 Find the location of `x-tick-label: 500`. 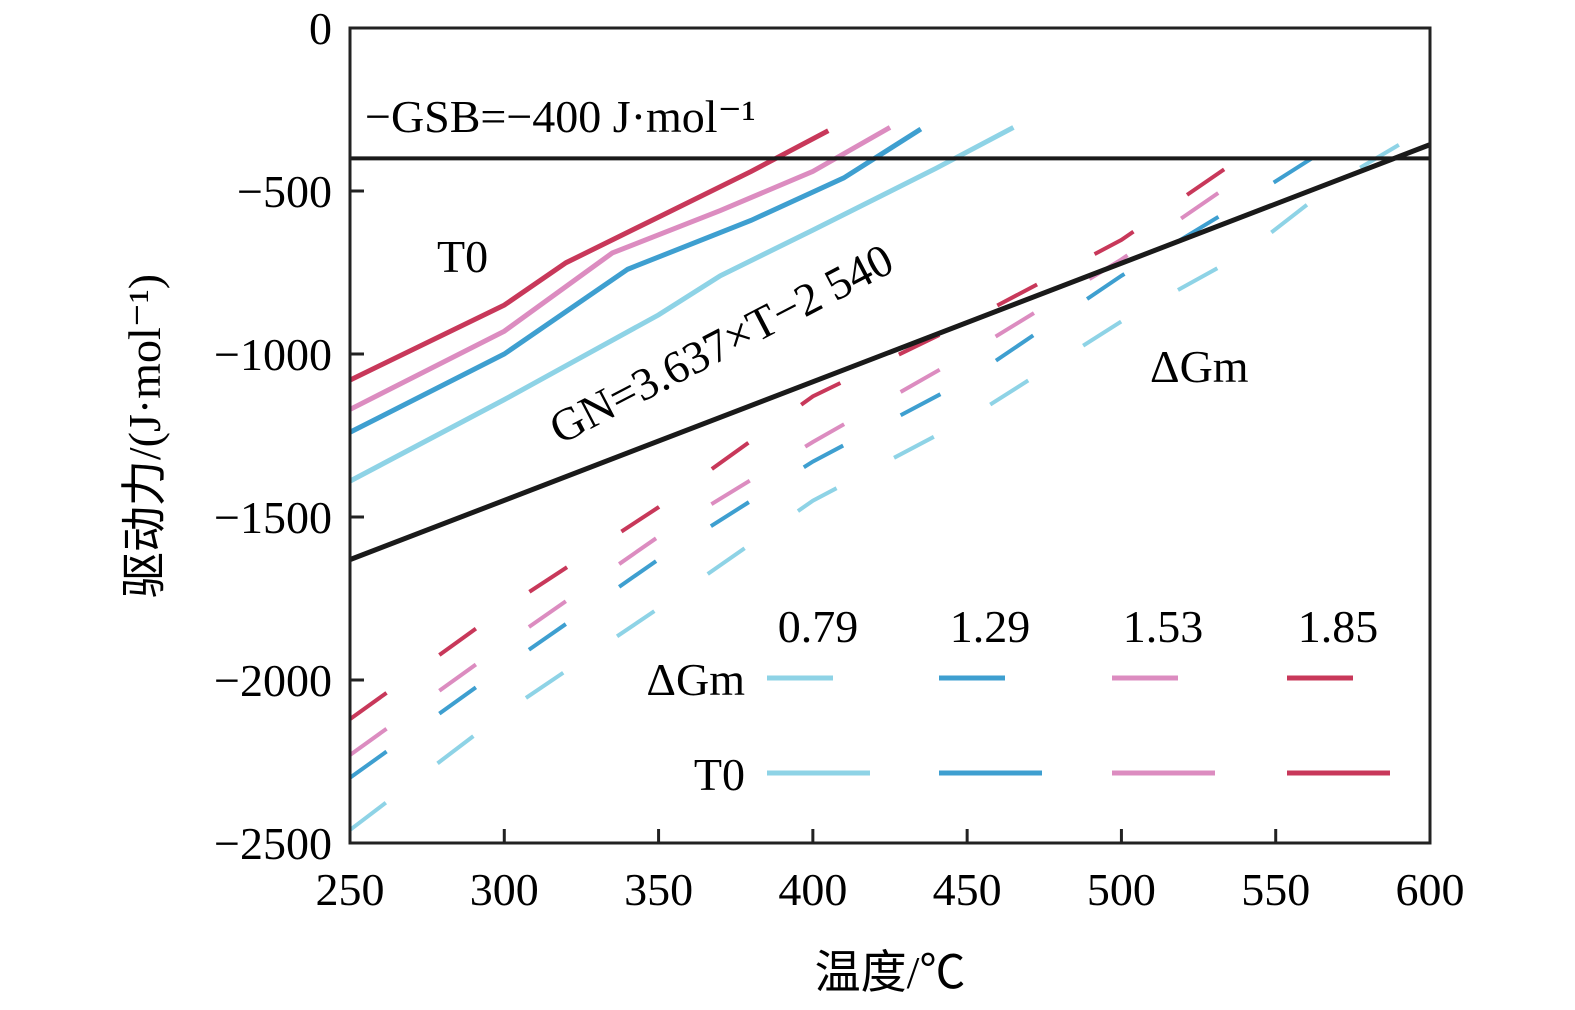

x-tick-label: 500 is located at coordinates (1121, 889).